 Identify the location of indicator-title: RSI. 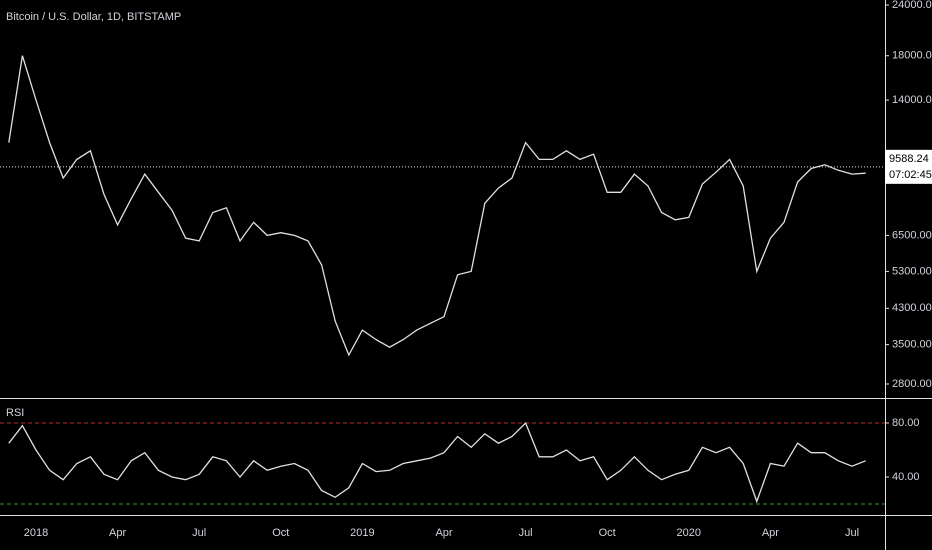
(15, 413).